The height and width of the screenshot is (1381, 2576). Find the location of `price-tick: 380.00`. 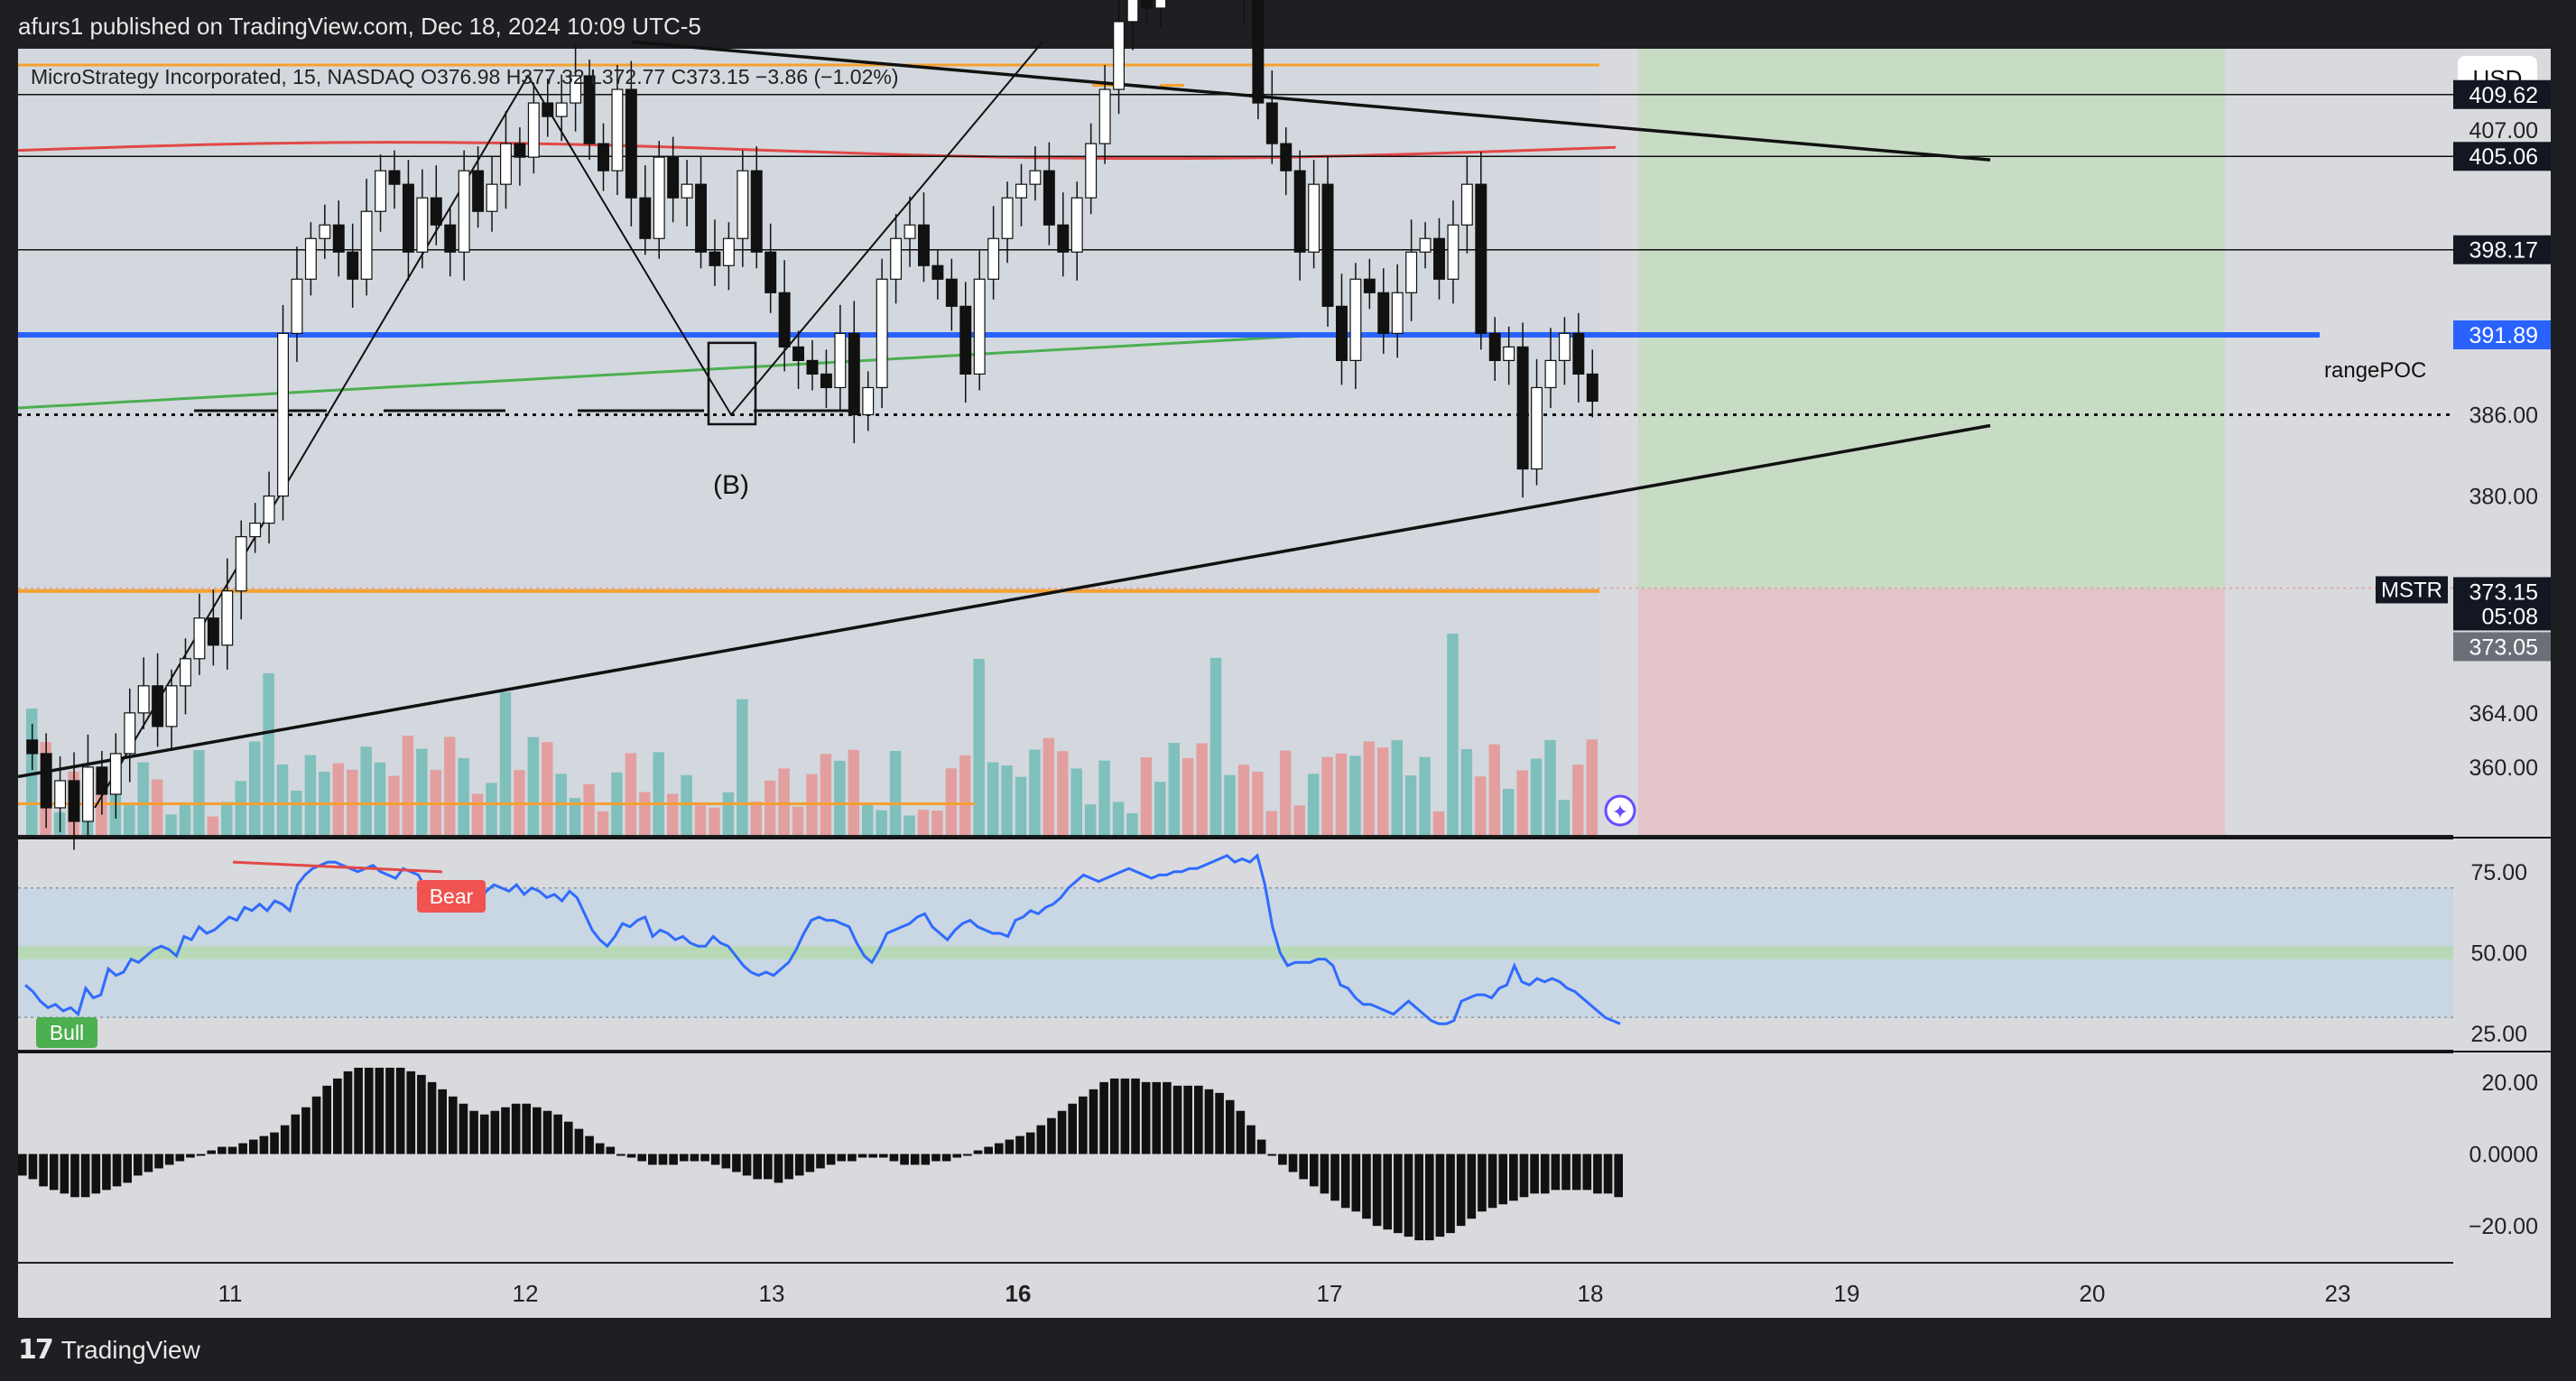

price-tick: 380.00 is located at coordinates (2503, 498).